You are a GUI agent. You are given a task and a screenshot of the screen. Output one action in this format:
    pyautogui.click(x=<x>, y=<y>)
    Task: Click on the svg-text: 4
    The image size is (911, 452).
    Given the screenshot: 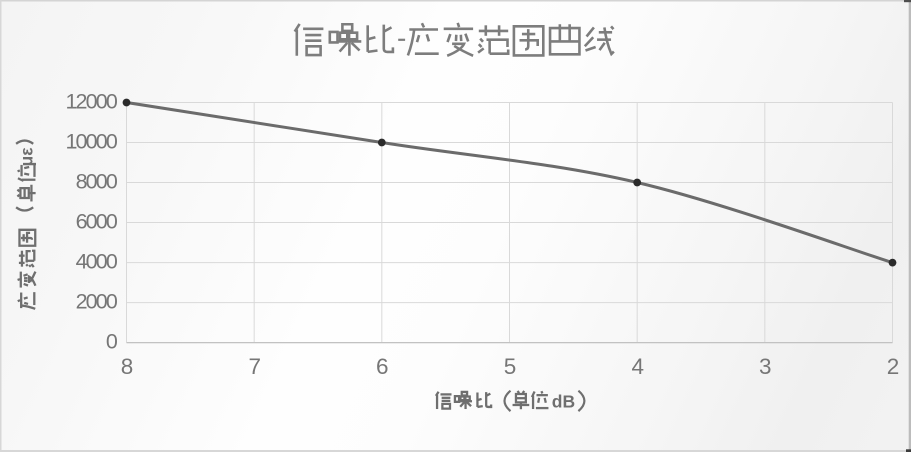 What is the action you would take?
    pyautogui.click(x=637, y=366)
    